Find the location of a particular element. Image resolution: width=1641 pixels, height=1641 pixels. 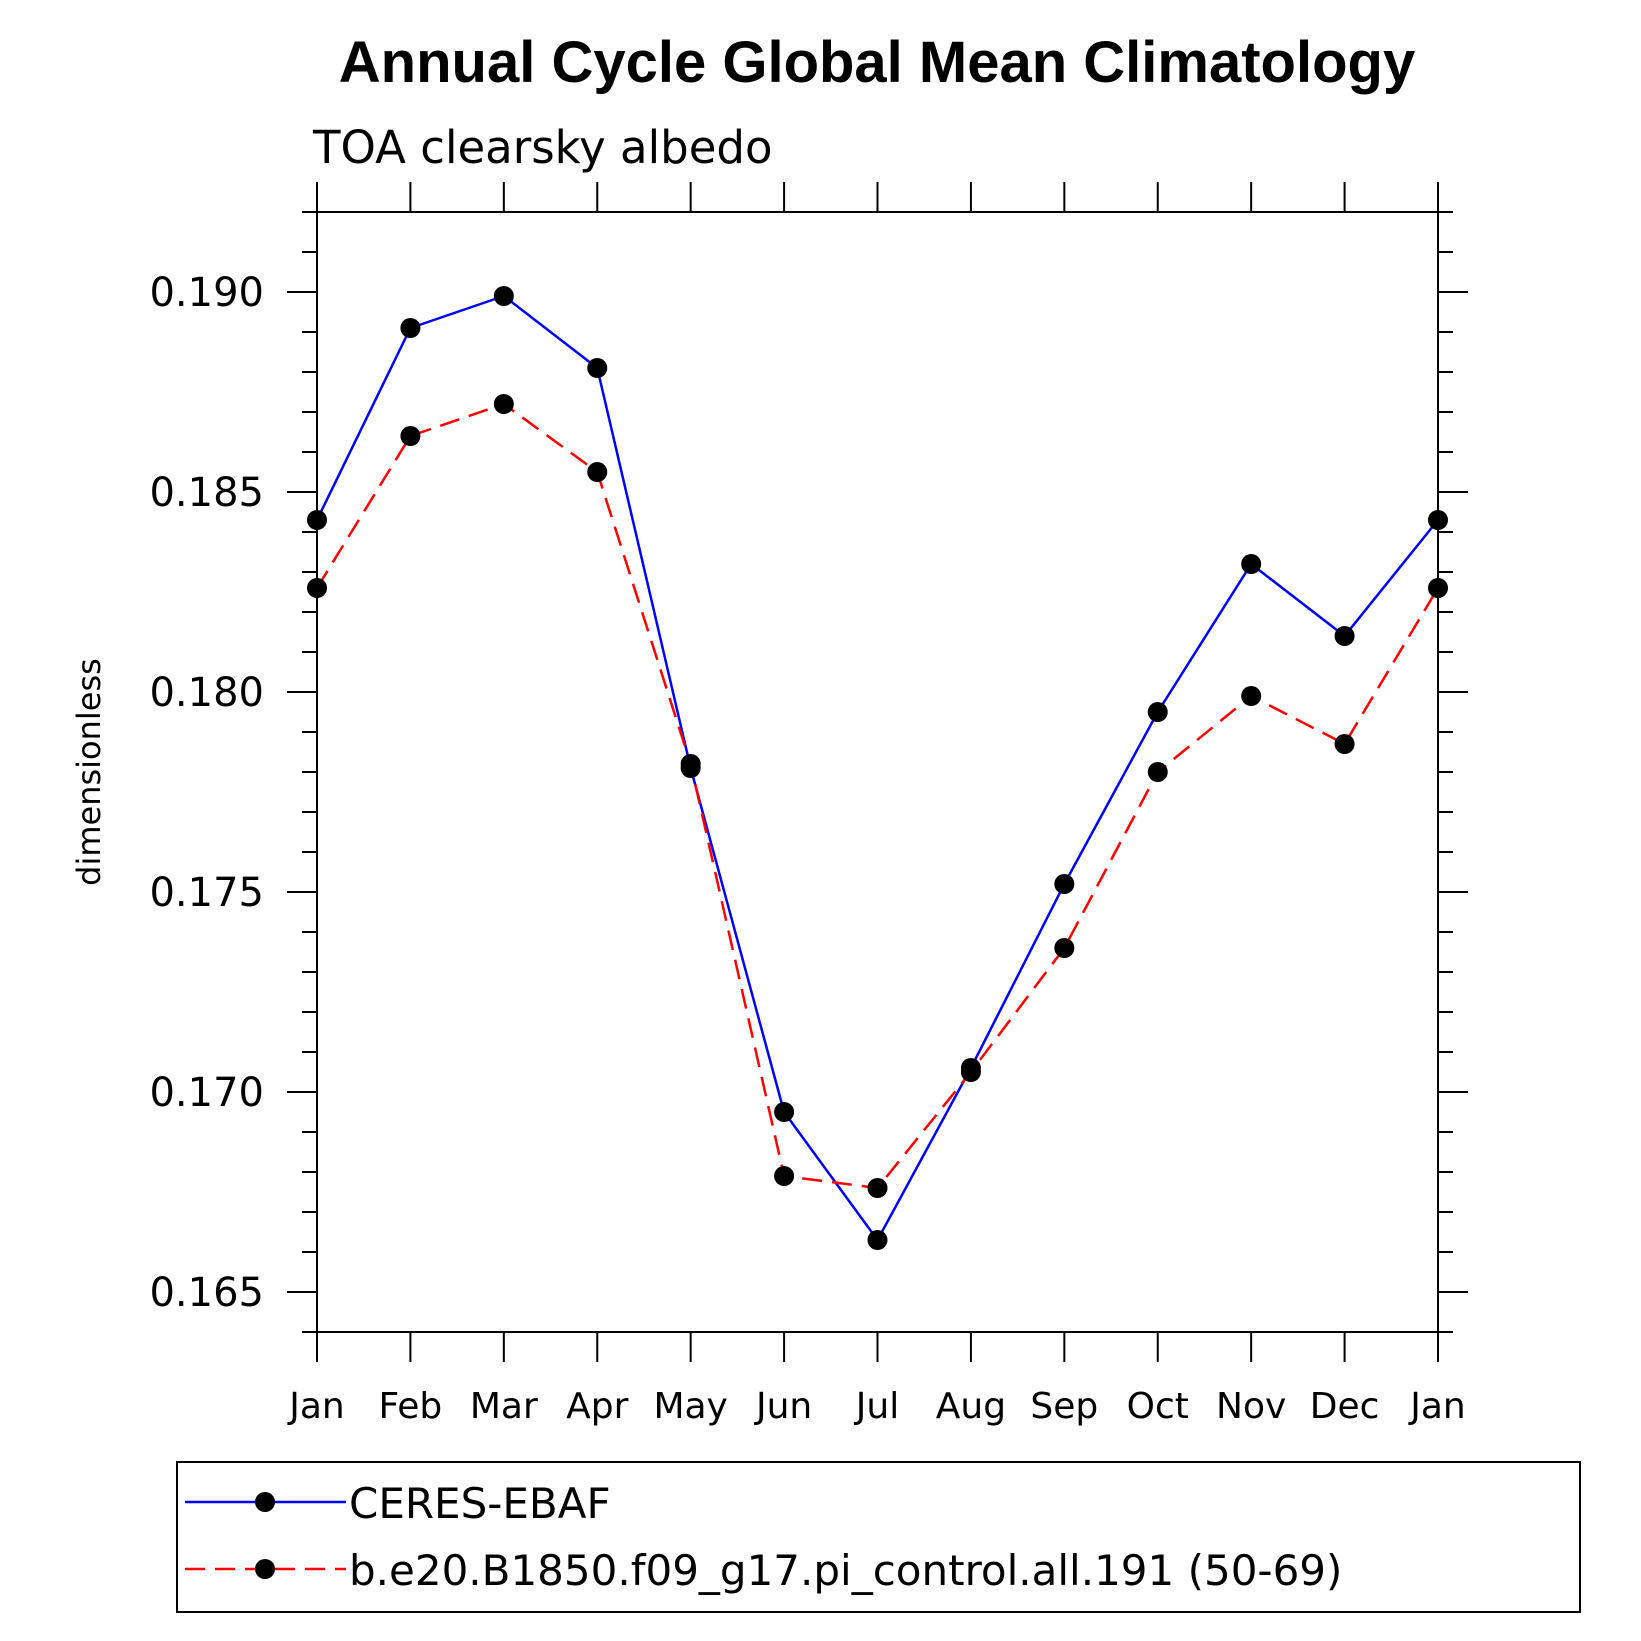

y-tick-label: 0.180 is located at coordinates (206, 693).